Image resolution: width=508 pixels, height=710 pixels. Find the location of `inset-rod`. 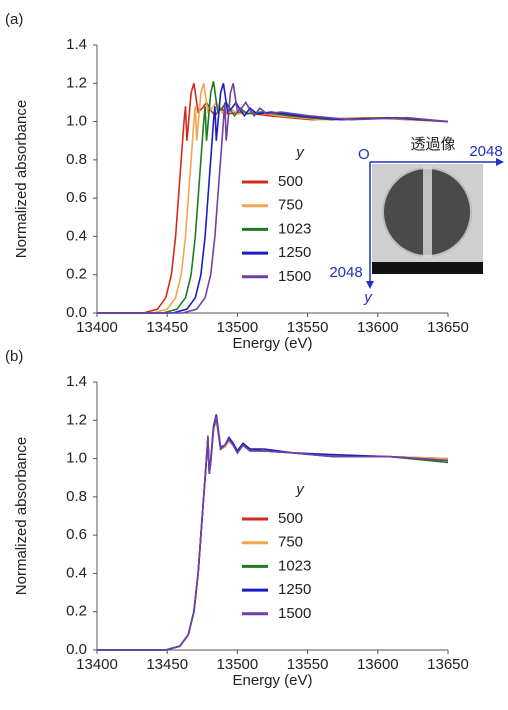

inset-rod is located at coordinates (427, 212).